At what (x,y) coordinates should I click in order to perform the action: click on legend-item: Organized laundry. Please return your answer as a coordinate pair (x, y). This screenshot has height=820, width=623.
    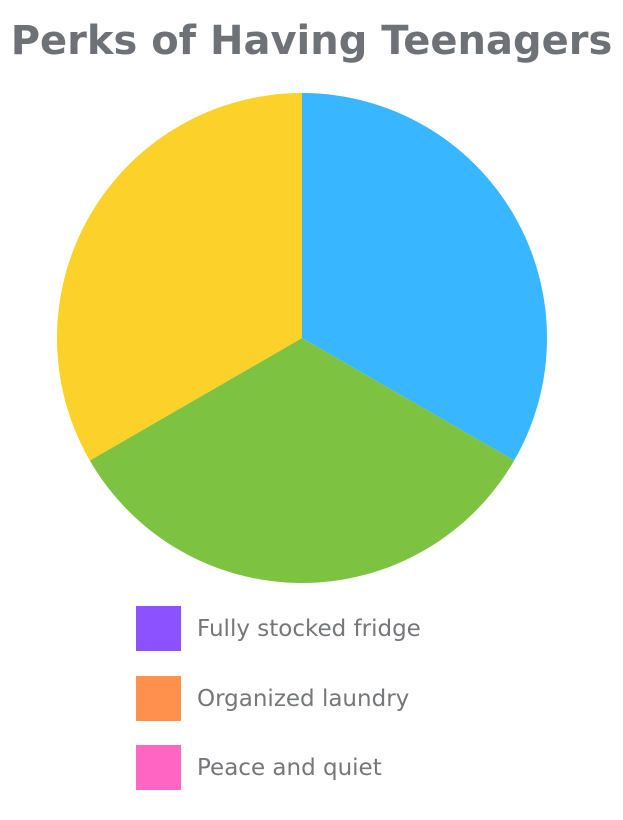
    Looking at the image, I should click on (272, 698).